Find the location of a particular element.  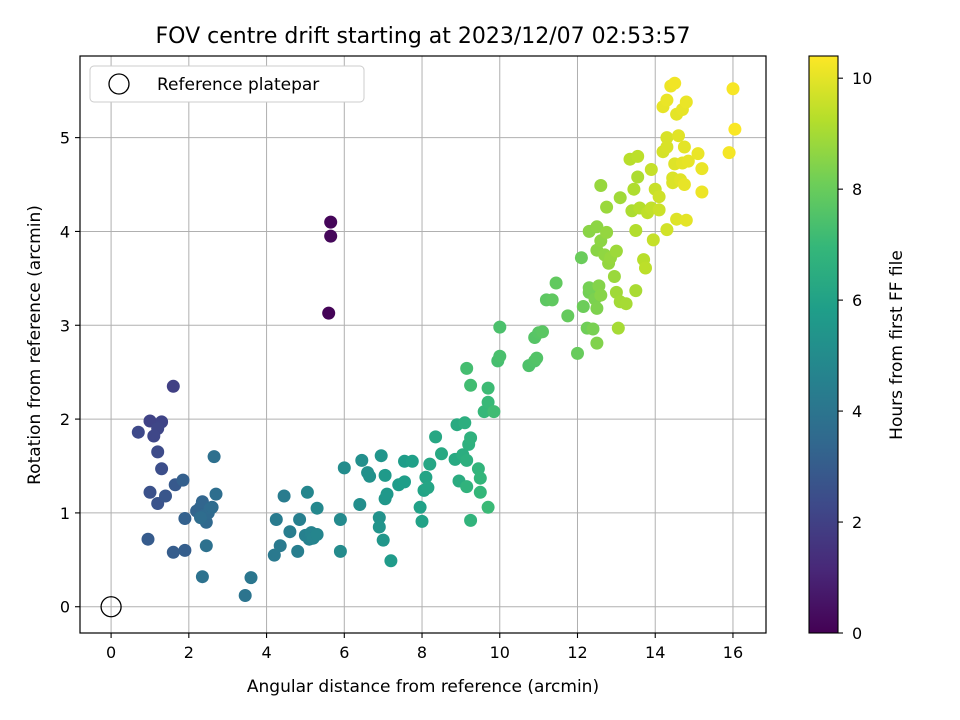

x-tick-label: 10 is located at coordinates (500, 652).